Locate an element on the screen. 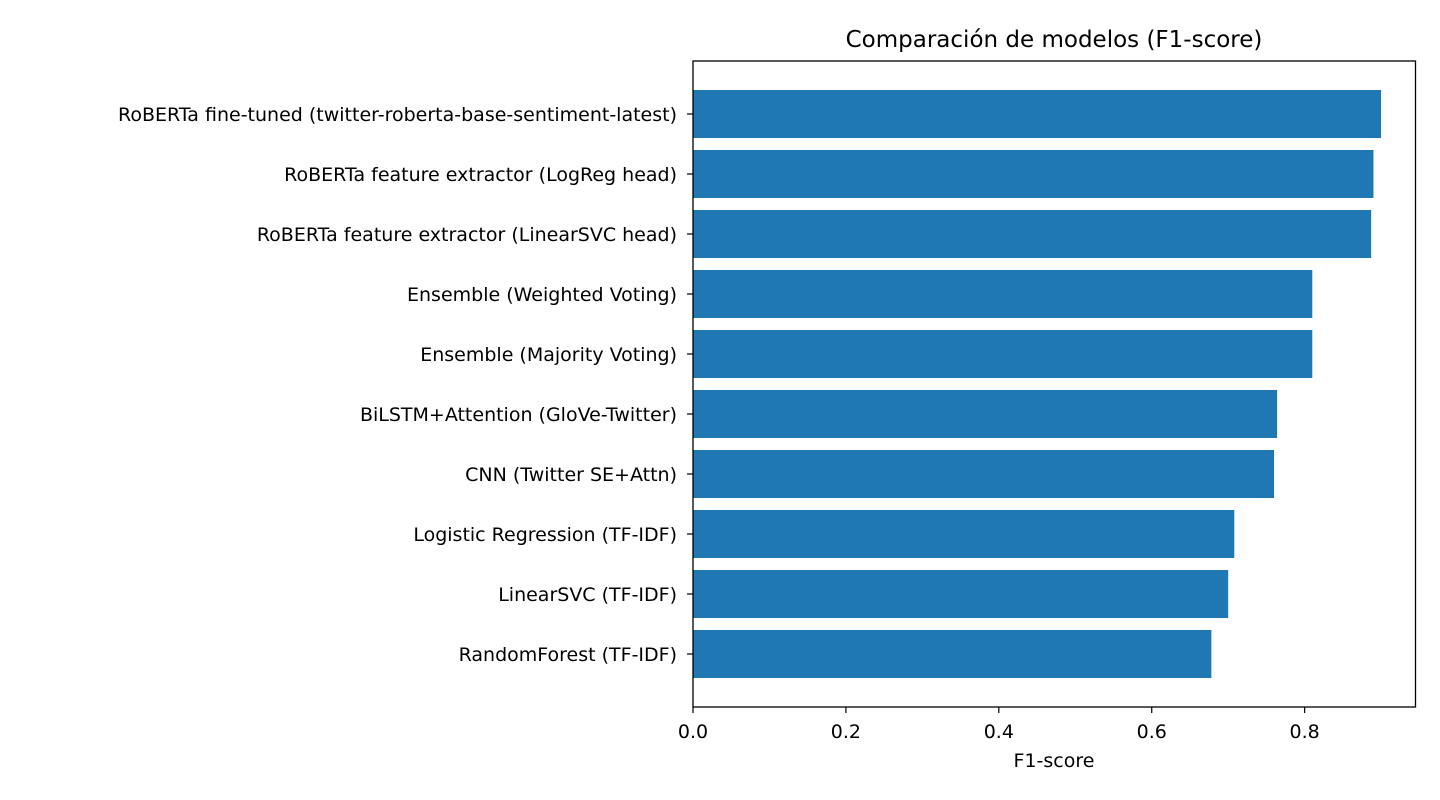 The width and height of the screenshot is (1440, 800). category-label: RandomForest (TF-IDF) is located at coordinates (568, 655).